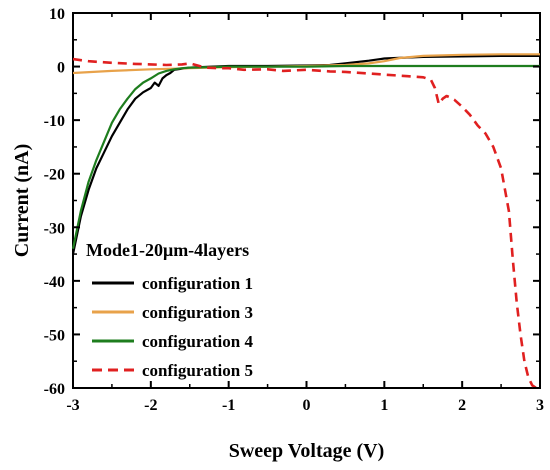 The width and height of the screenshot is (550, 470). I want to click on legend-label-4: configuration 5, so click(197, 370).